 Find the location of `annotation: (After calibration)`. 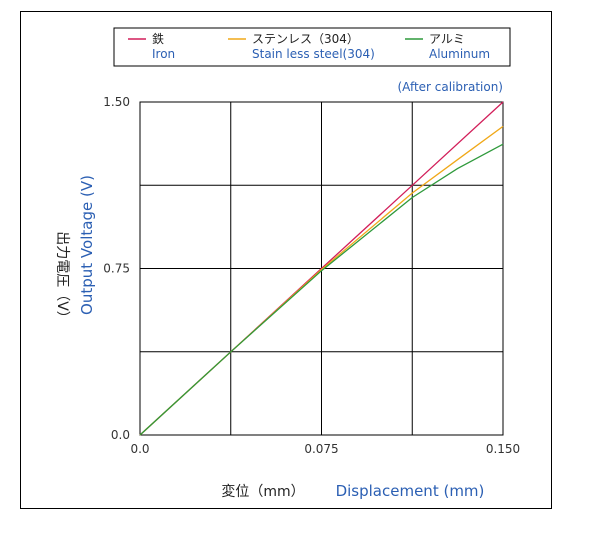

annotation: (After calibration) is located at coordinates (450, 87).